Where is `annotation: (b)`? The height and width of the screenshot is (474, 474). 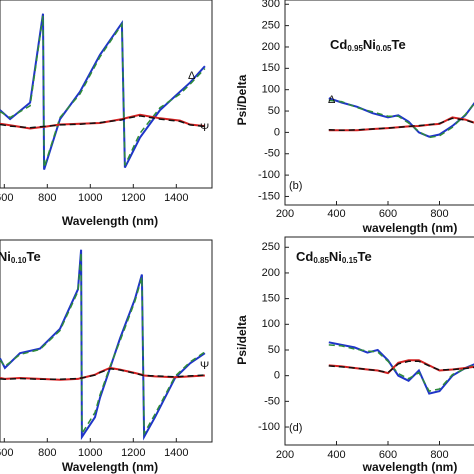 annotation: (b) is located at coordinates (295, 186).